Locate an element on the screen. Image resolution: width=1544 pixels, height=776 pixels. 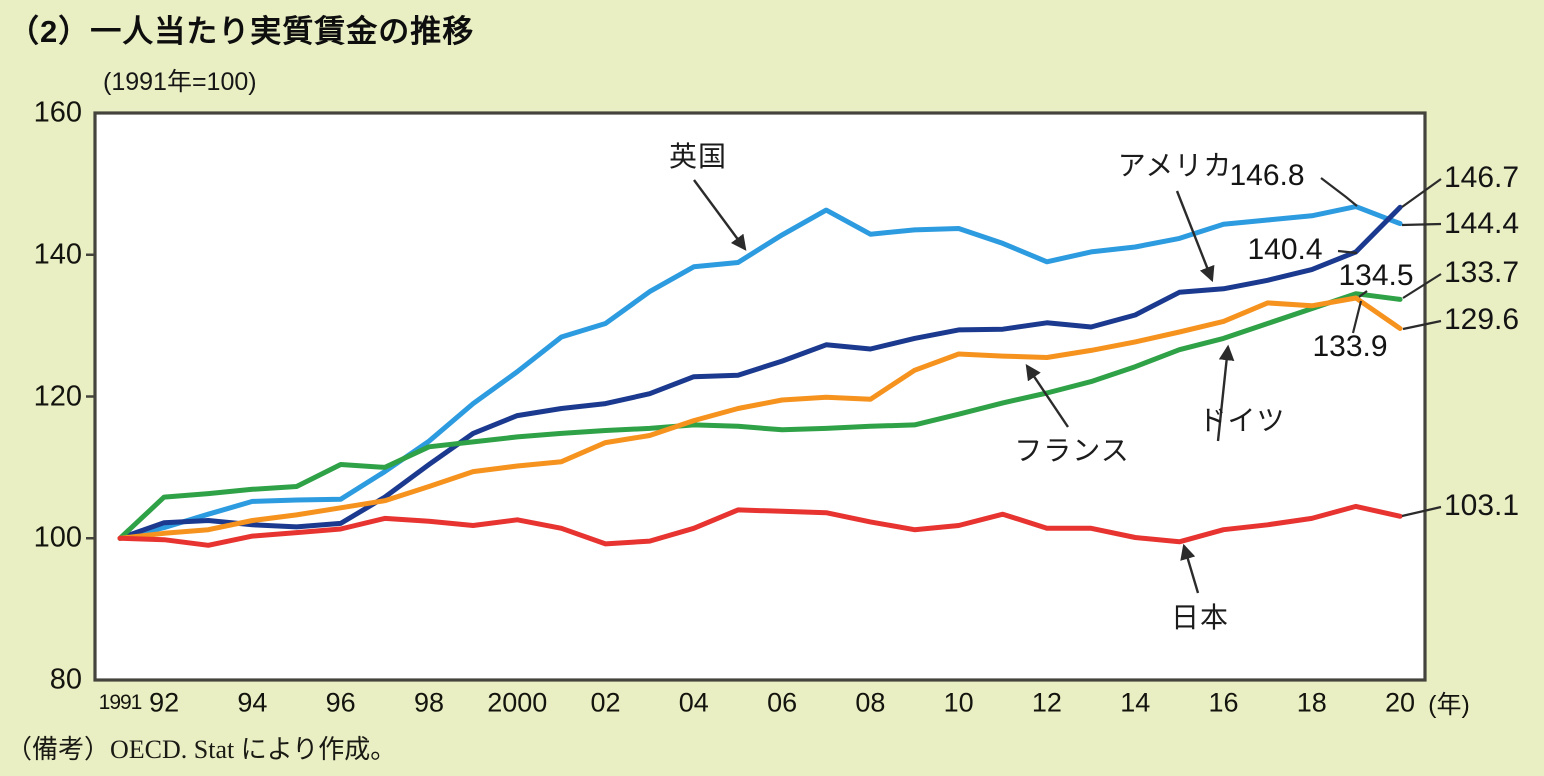
series-line-japan is located at coordinates (760, 525).